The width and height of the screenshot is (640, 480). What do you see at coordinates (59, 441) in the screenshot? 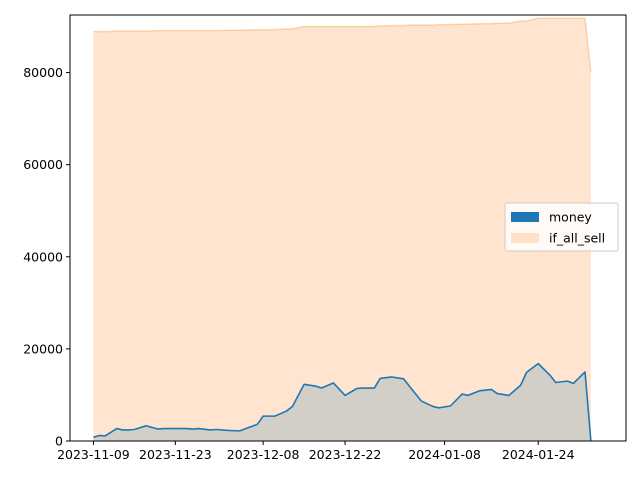
I see `y-tick-label: 0` at bounding box center [59, 441].